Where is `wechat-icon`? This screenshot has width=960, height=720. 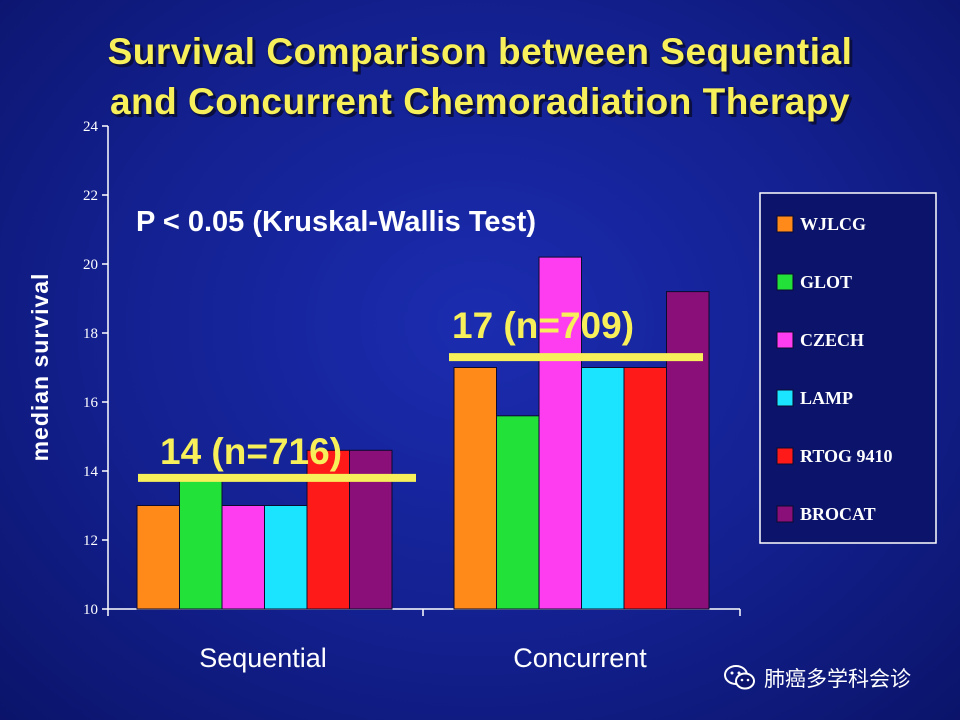 wechat-icon is located at coordinates (739, 677).